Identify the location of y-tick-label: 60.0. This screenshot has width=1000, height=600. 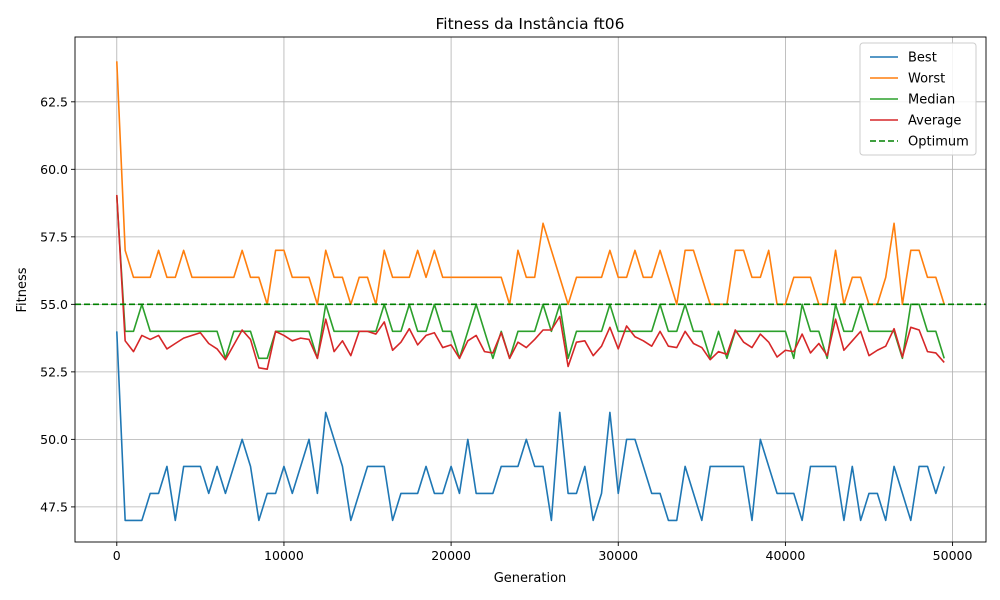
(54, 169).